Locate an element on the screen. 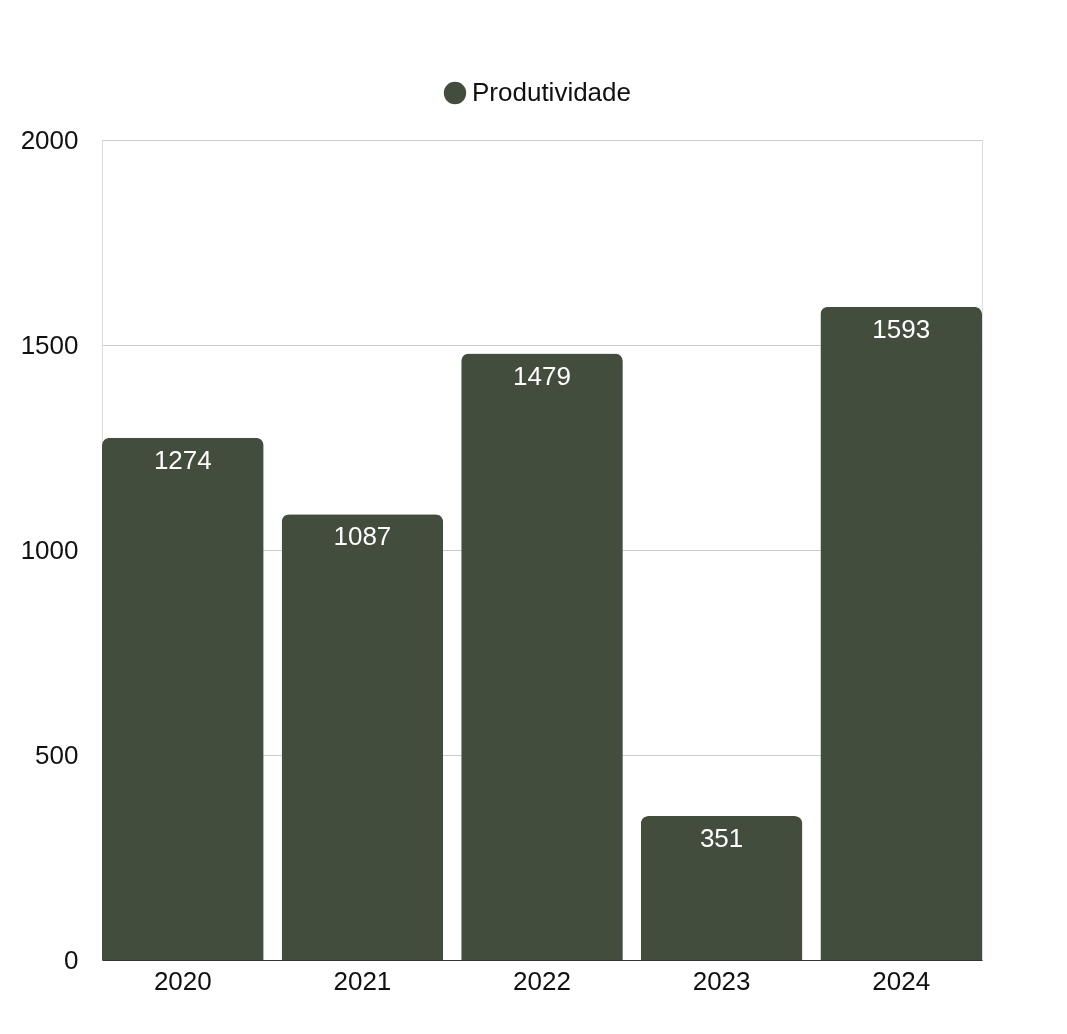  y-tick-label: 0 is located at coordinates (71, 959).